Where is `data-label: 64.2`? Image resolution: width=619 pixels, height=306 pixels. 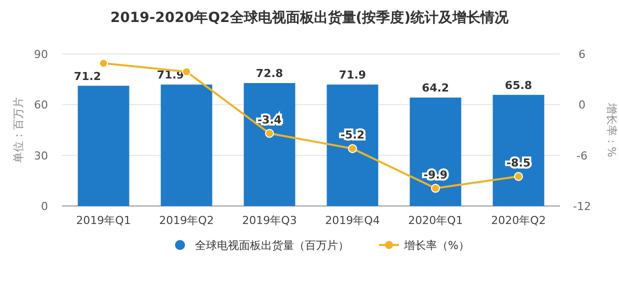
data-label: 64.2 is located at coordinates (436, 88).